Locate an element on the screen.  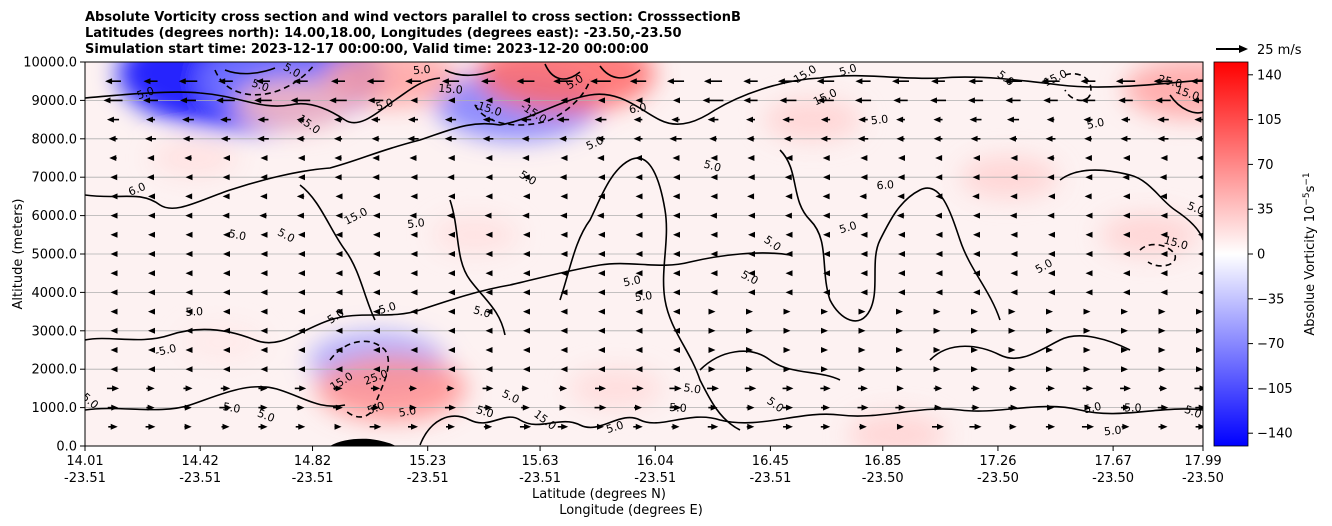
contour-label: 5.0 is located at coordinates (1112, 431).